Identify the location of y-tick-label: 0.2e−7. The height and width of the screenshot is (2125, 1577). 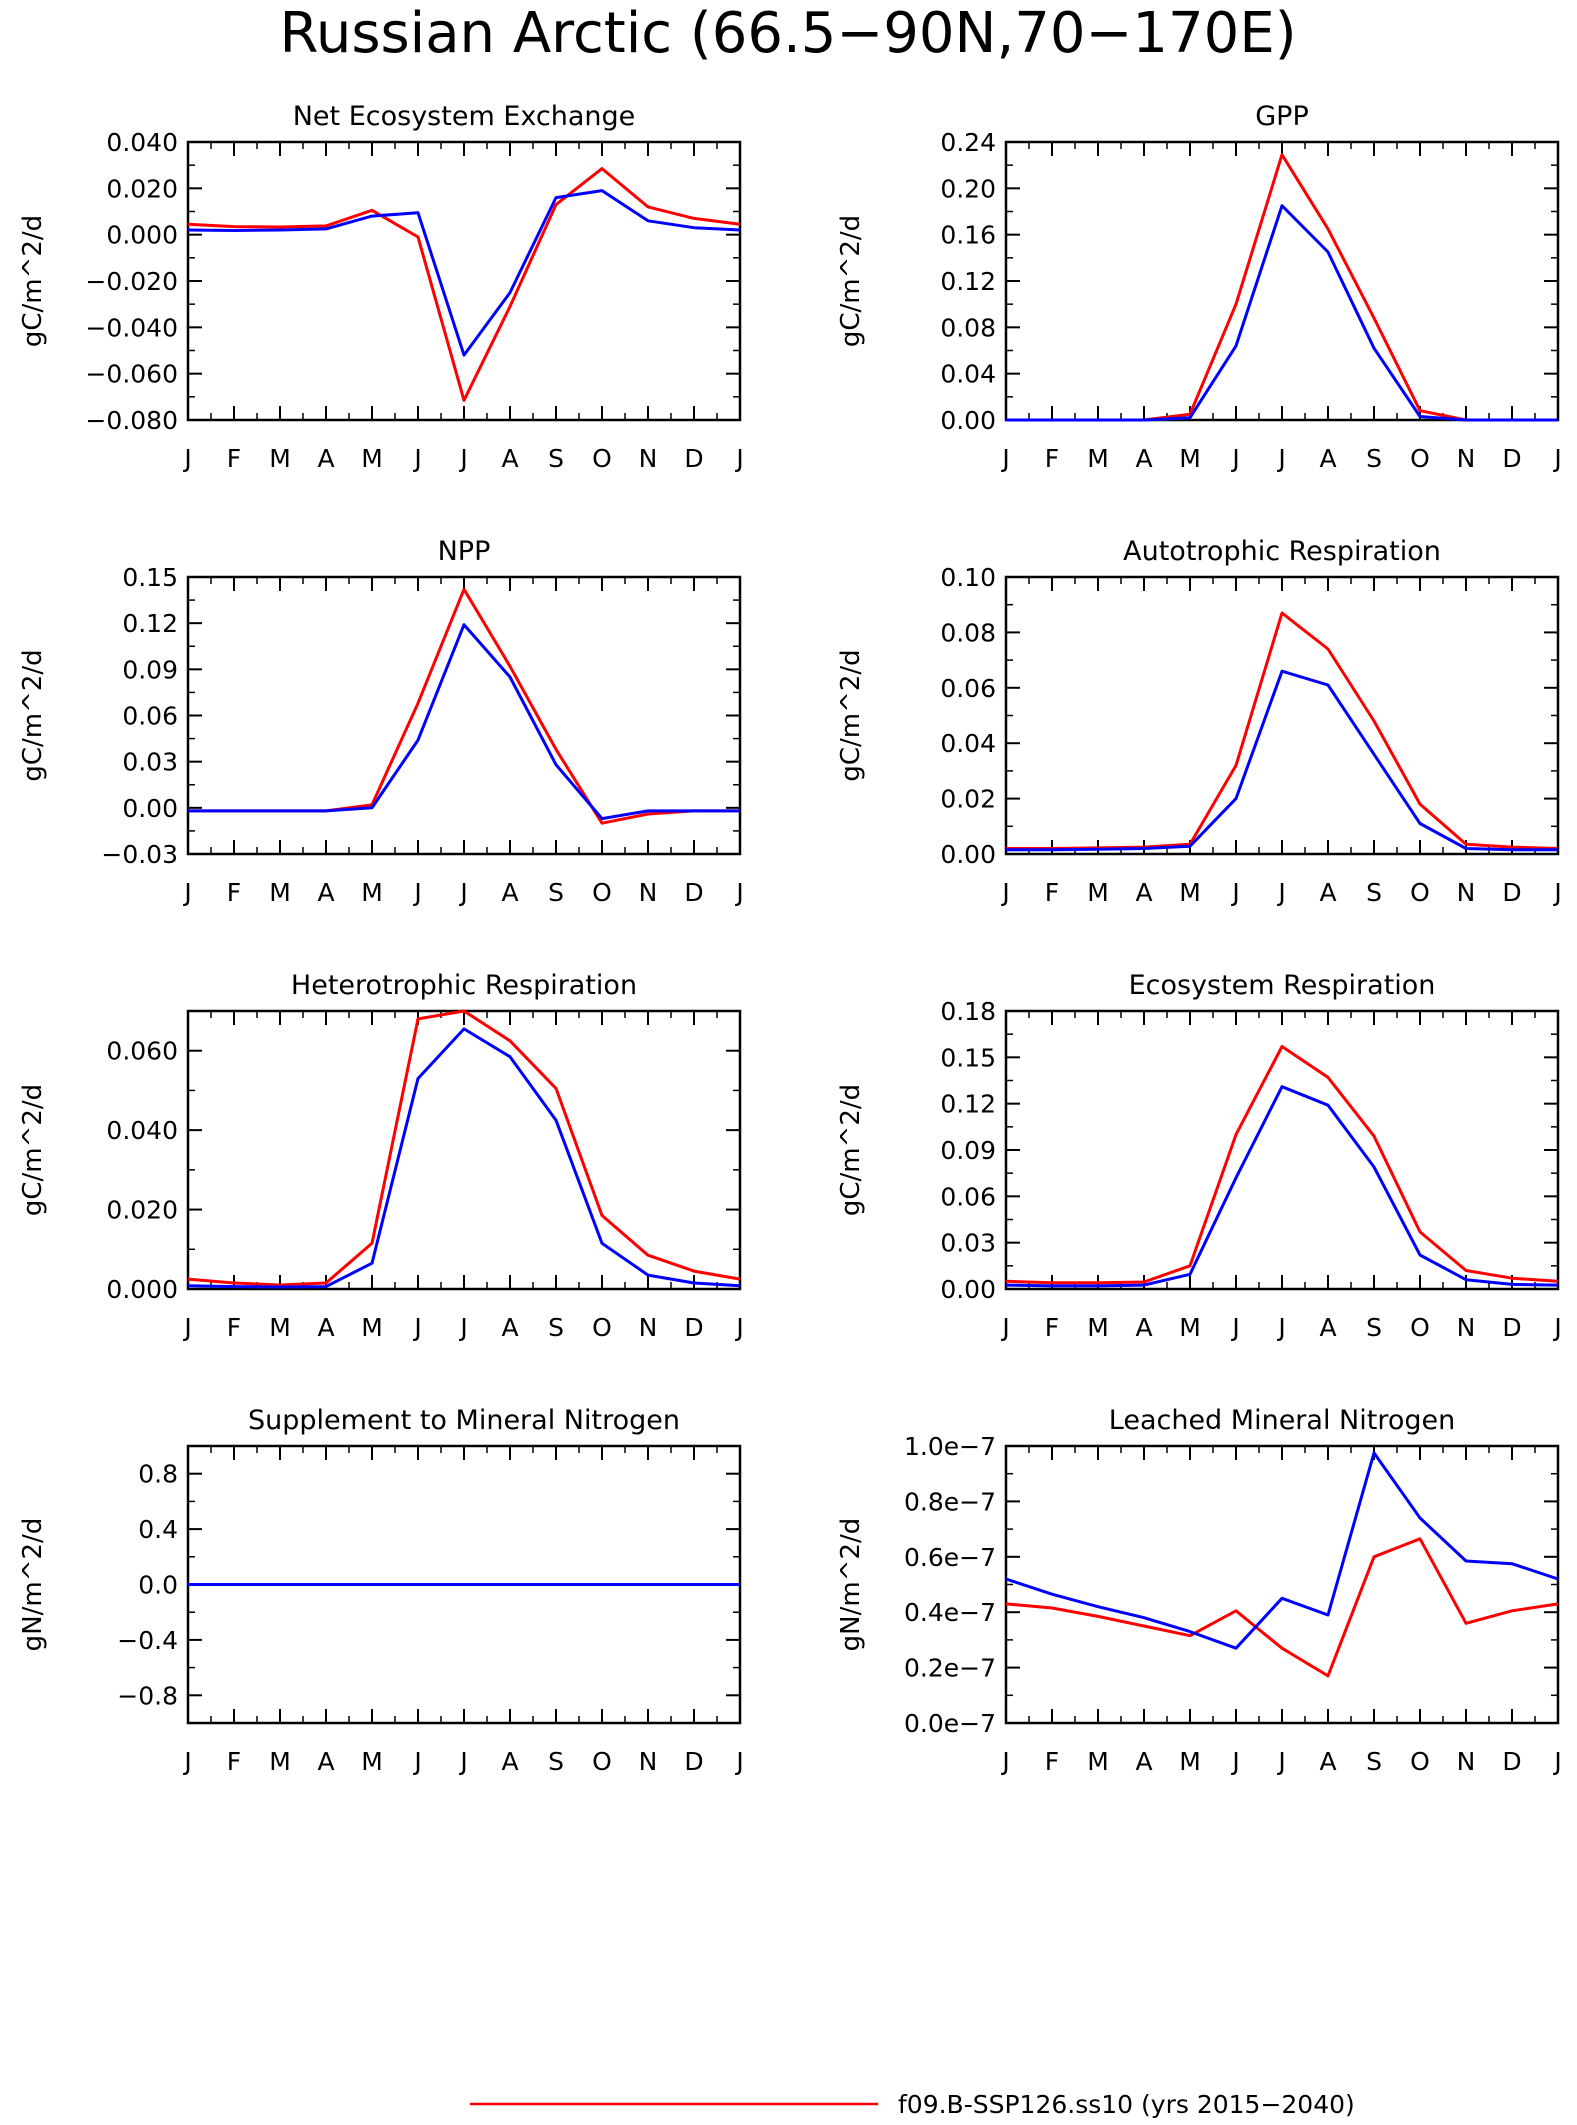
(950, 1668).